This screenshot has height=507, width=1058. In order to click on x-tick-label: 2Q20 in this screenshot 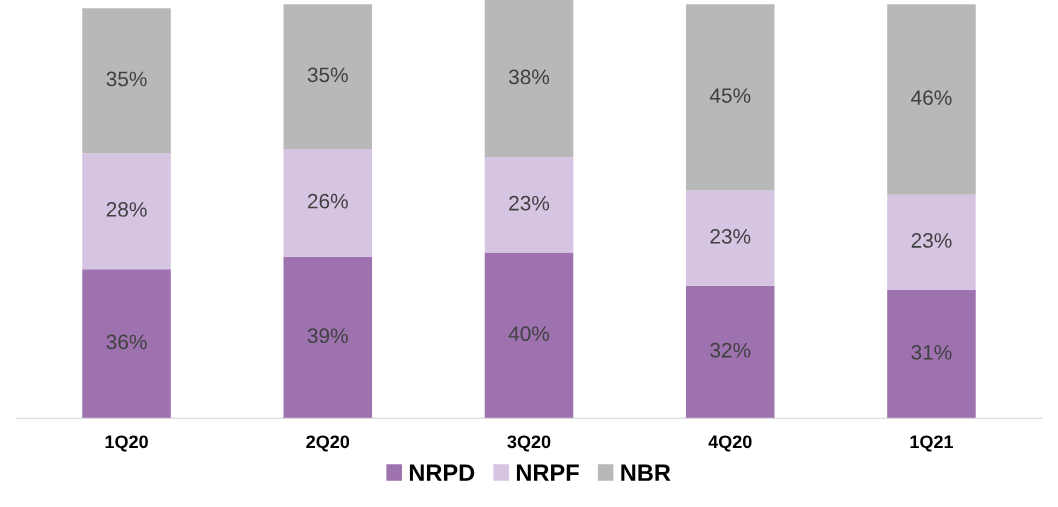, I will do `click(328, 443)`.